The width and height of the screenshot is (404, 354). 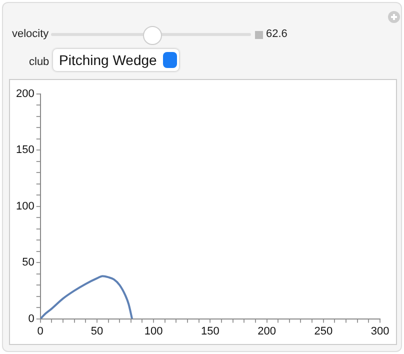 I want to click on x-tick-label: 150, so click(x=210, y=331).